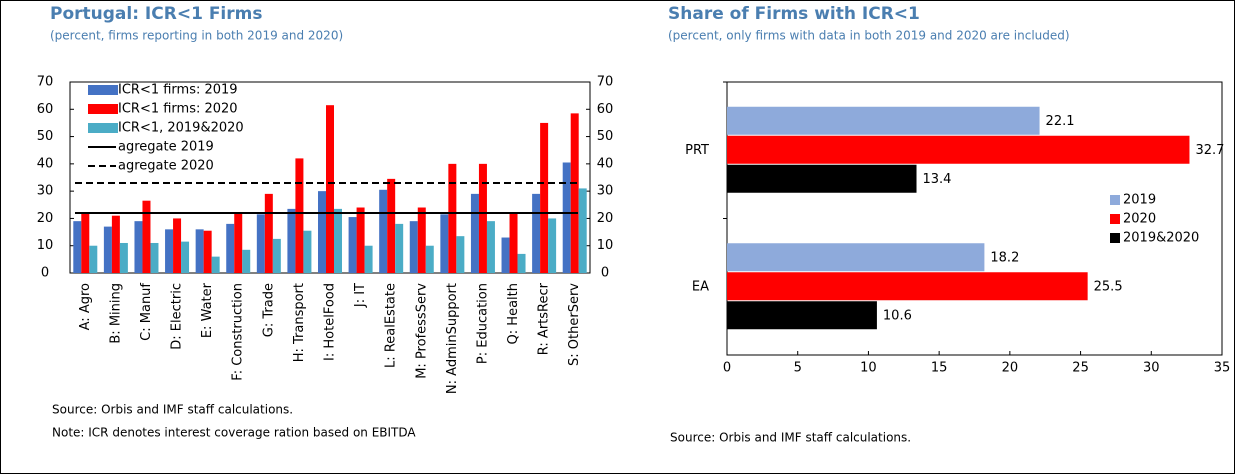 This screenshot has height=474, width=1235. What do you see at coordinates (605, 163) in the screenshot?
I see `y2-tick-label: 40` at bounding box center [605, 163].